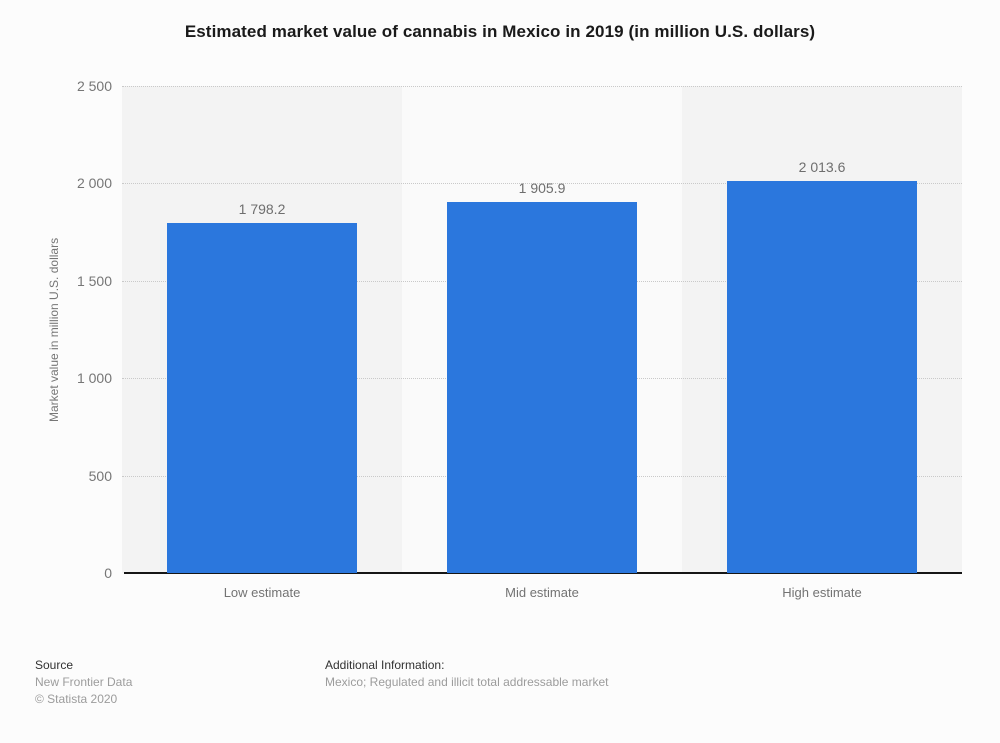 Image resolution: width=1000 pixels, height=743 pixels. What do you see at coordinates (54, 665) in the screenshot?
I see `source-label: Source` at bounding box center [54, 665].